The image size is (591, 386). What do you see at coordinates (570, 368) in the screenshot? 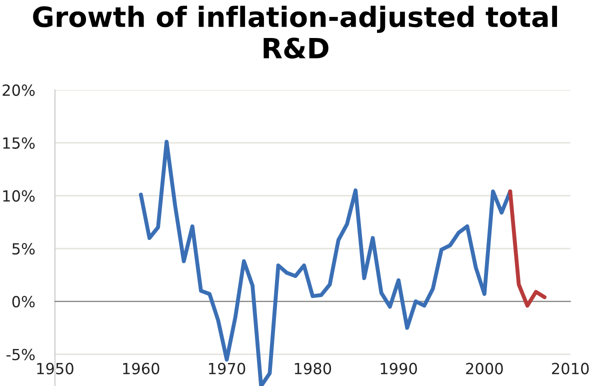
I see `x-tick-label: 2010` at bounding box center [570, 368].